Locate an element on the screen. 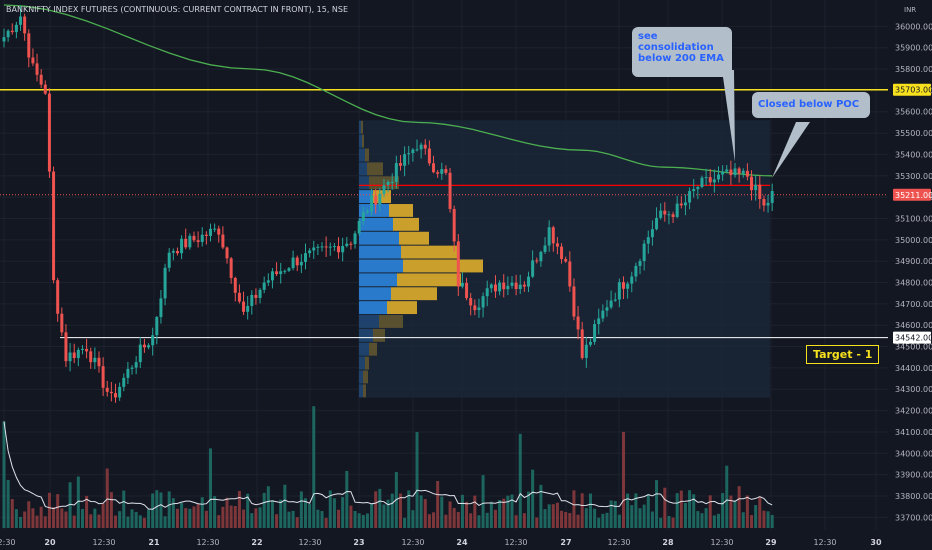 This screenshot has height=550, width=932. poc-note: Closed below POC is located at coordinates (811, 105).